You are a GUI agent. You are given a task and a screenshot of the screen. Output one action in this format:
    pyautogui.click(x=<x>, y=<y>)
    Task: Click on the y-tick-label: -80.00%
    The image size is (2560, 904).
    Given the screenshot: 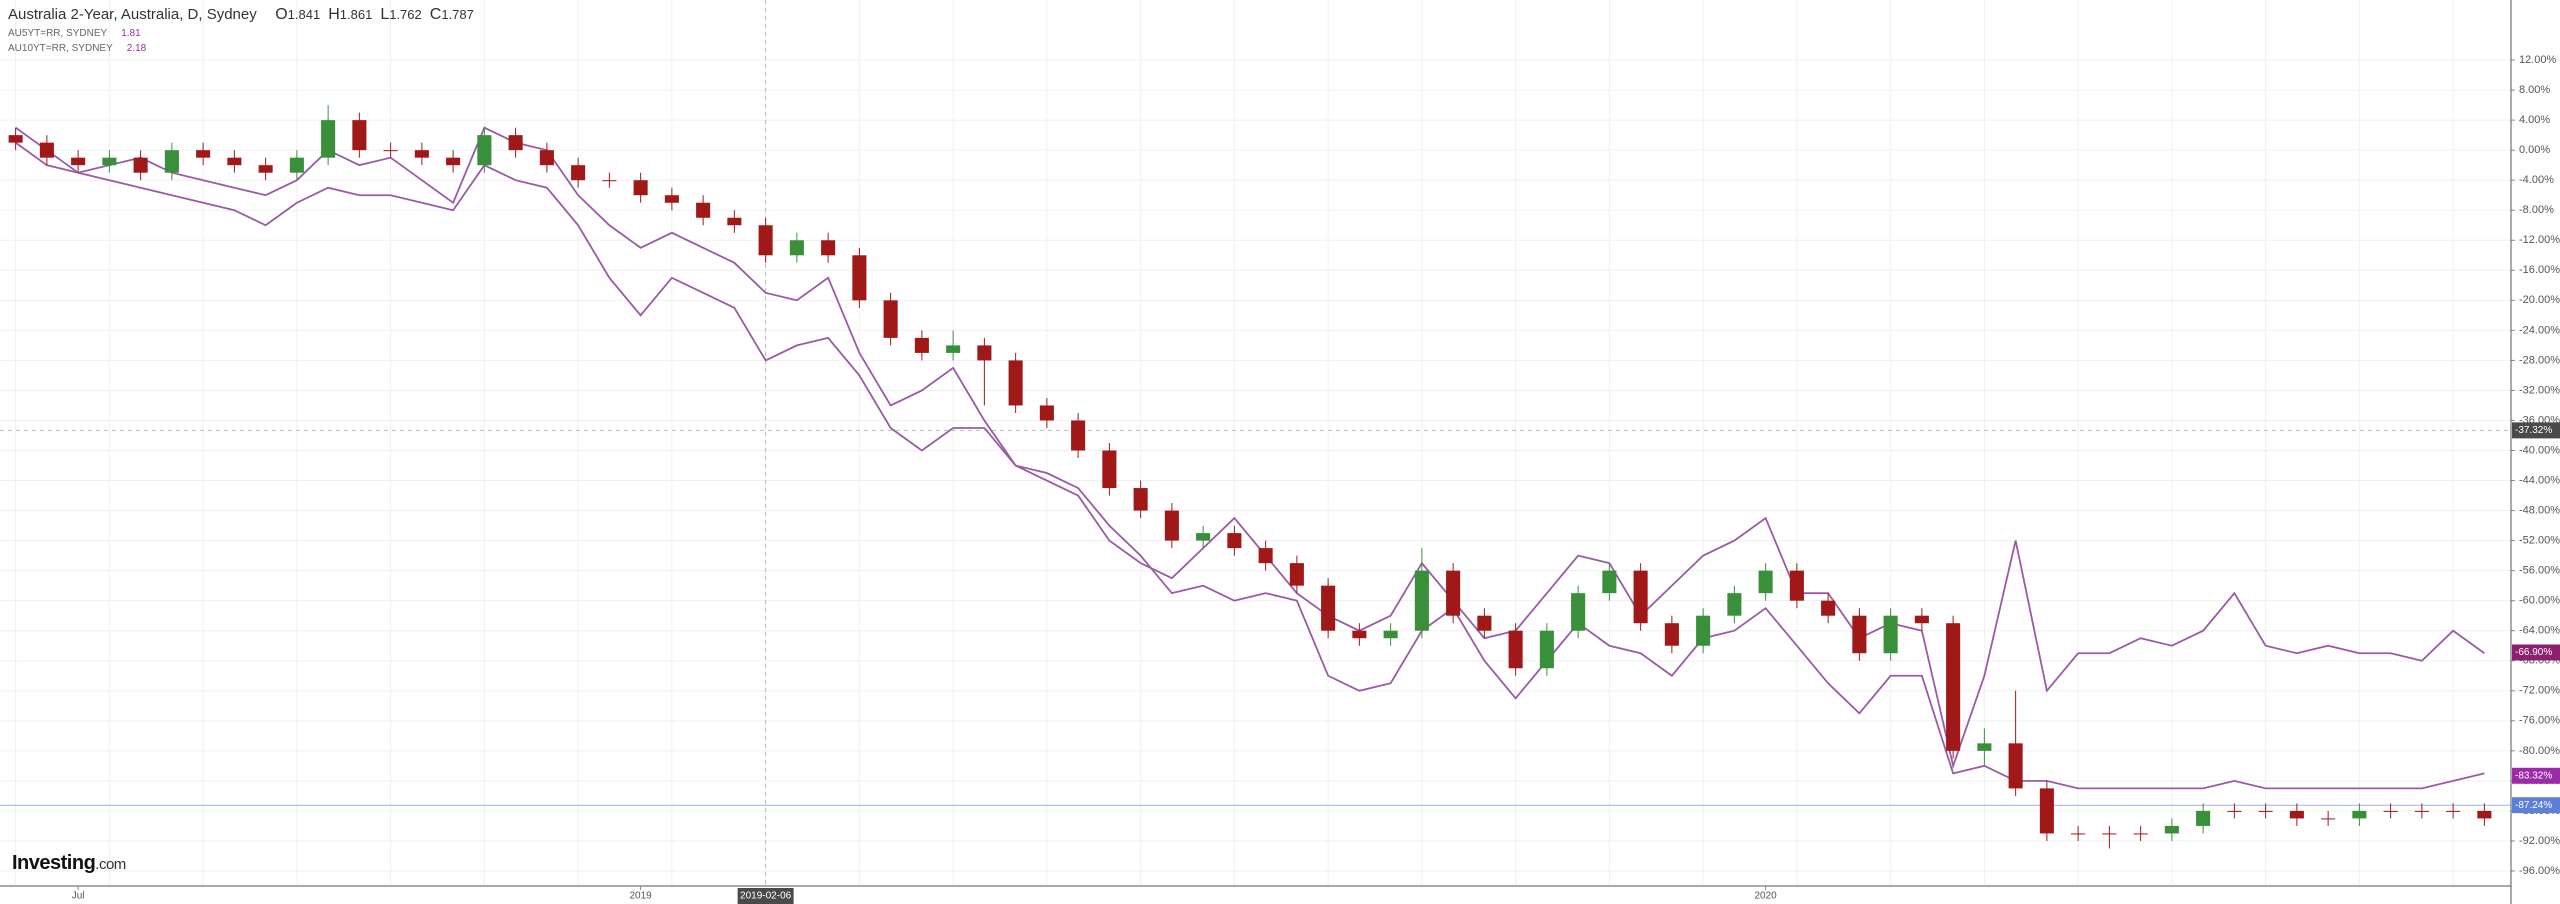 What is the action you would take?
    pyautogui.click(x=2539, y=751)
    